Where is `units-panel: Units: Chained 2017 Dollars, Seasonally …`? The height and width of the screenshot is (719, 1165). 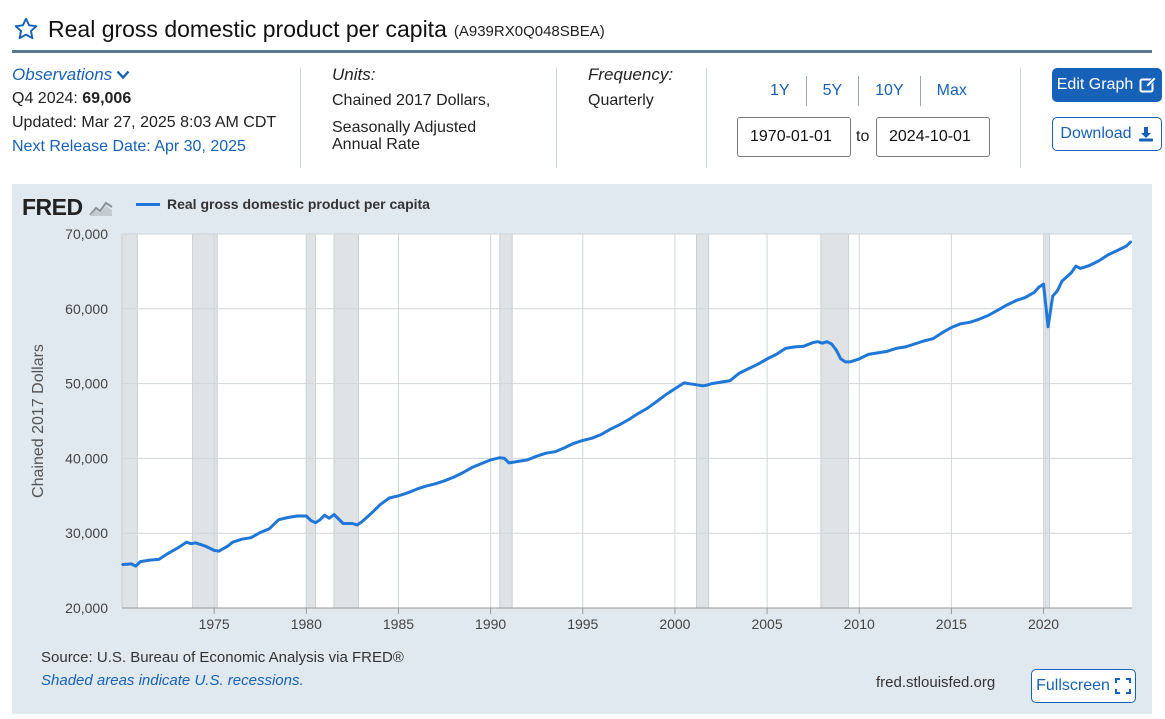
units-panel: Units: Chained 2017 Dollars, Seasonally … is located at coordinates (411, 109).